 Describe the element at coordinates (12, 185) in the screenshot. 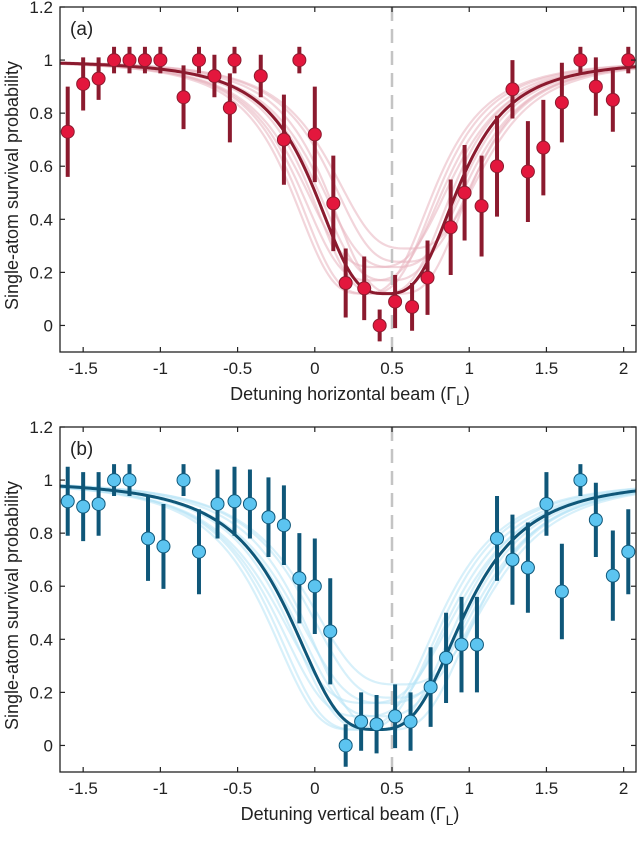

I see `y-axis-label: Single-atom survival probability` at that location.